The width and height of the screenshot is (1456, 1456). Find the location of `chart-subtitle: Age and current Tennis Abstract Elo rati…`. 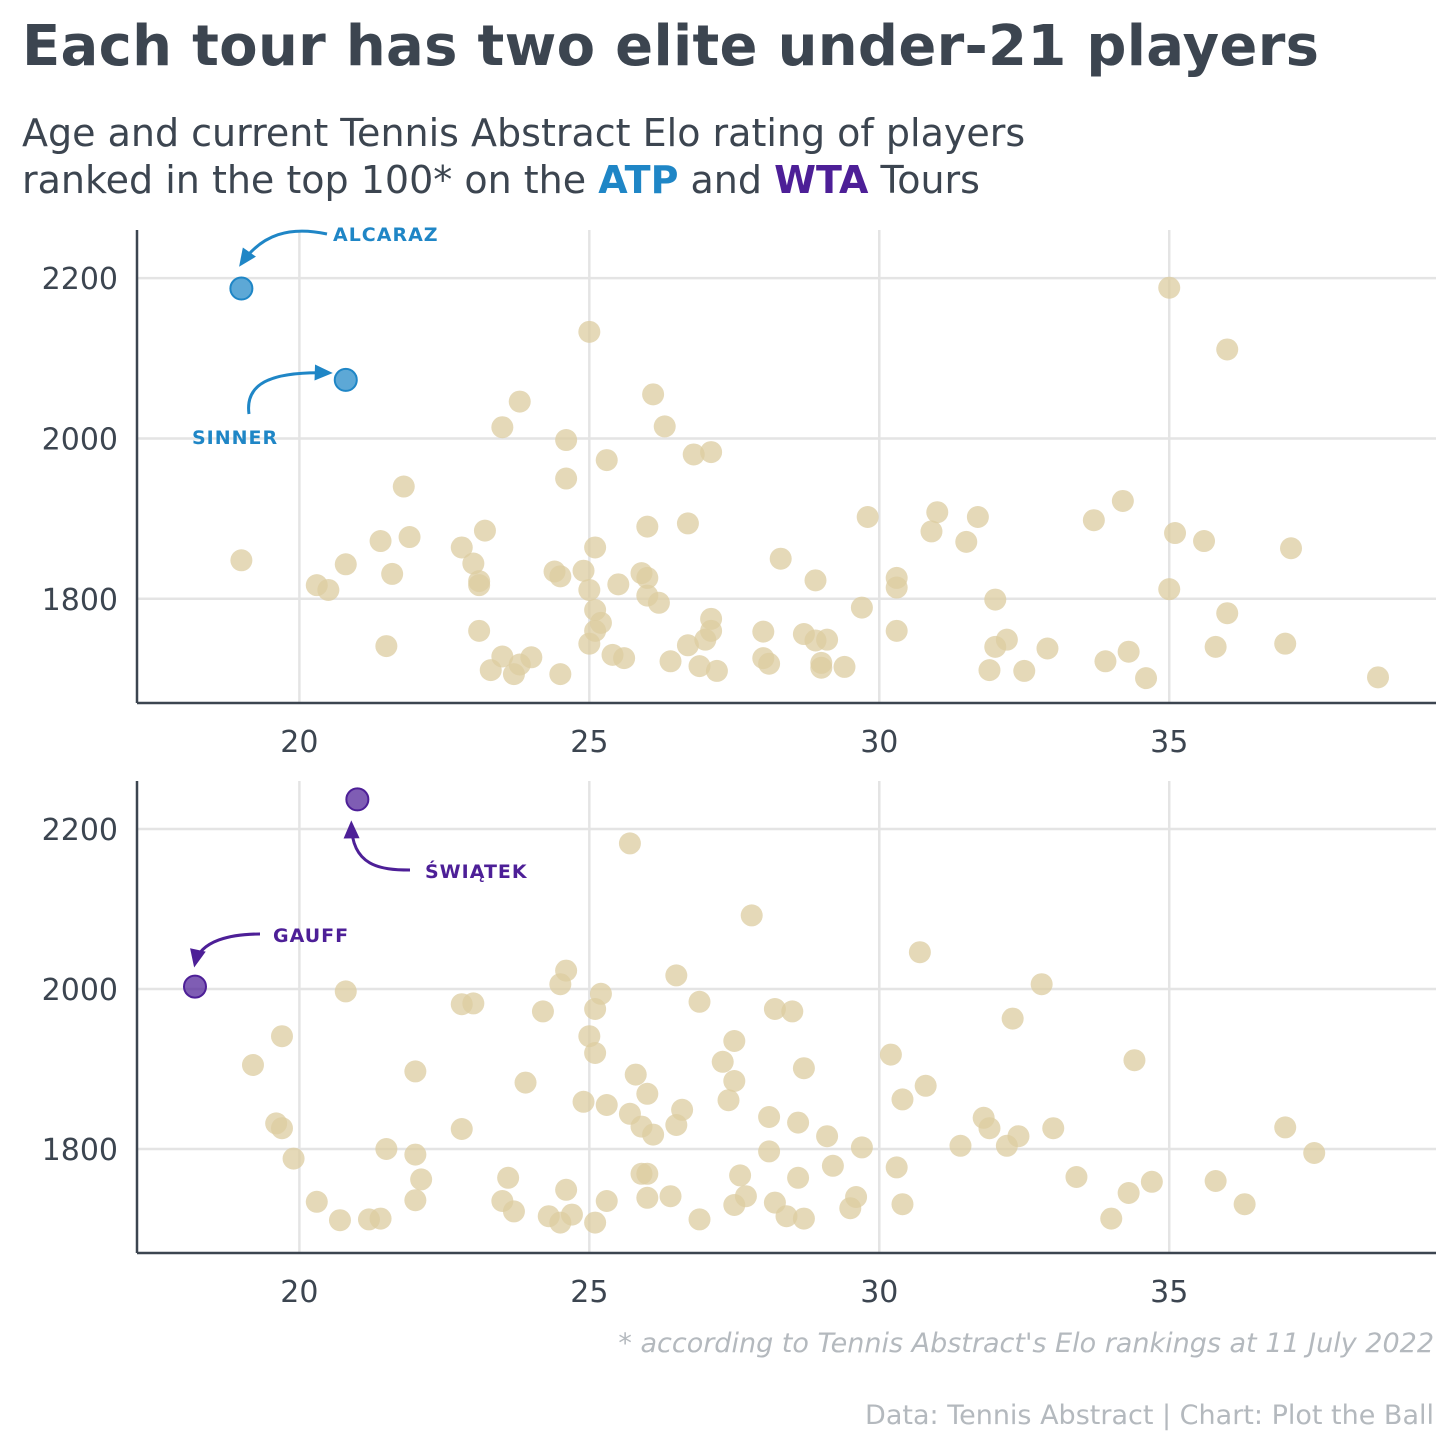

chart-subtitle: Age and current Tennis Abstract Elo rati… is located at coordinates (523, 157).